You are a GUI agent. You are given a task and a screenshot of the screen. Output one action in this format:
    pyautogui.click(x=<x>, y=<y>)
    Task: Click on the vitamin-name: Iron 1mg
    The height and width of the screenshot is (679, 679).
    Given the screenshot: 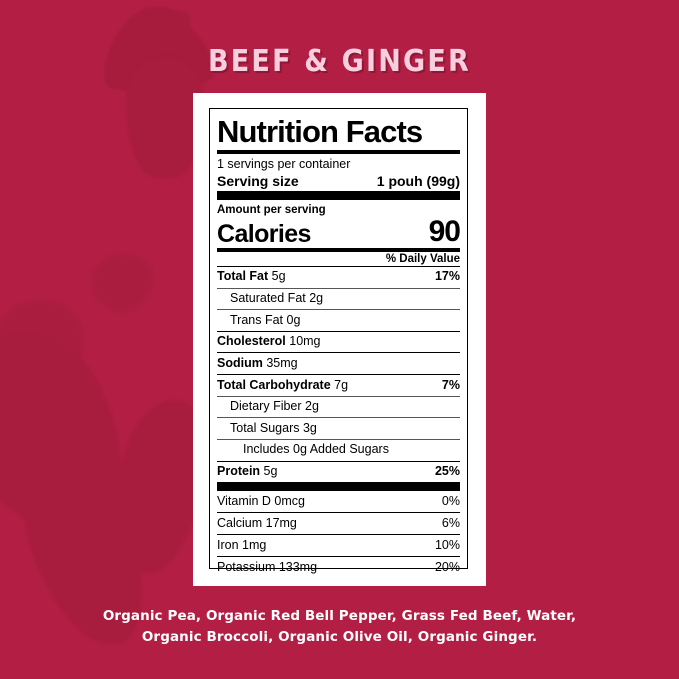 What is the action you would take?
    pyautogui.click(x=242, y=545)
    